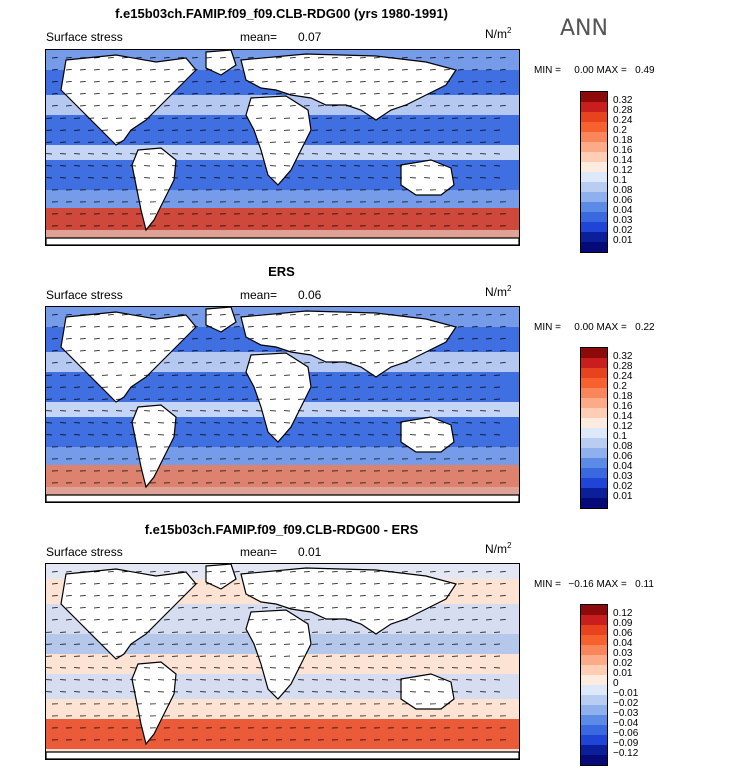  What do you see at coordinates (281, 271) in the screenshot?
I see `panel-title: ERS` at bounding box center [281, 271].